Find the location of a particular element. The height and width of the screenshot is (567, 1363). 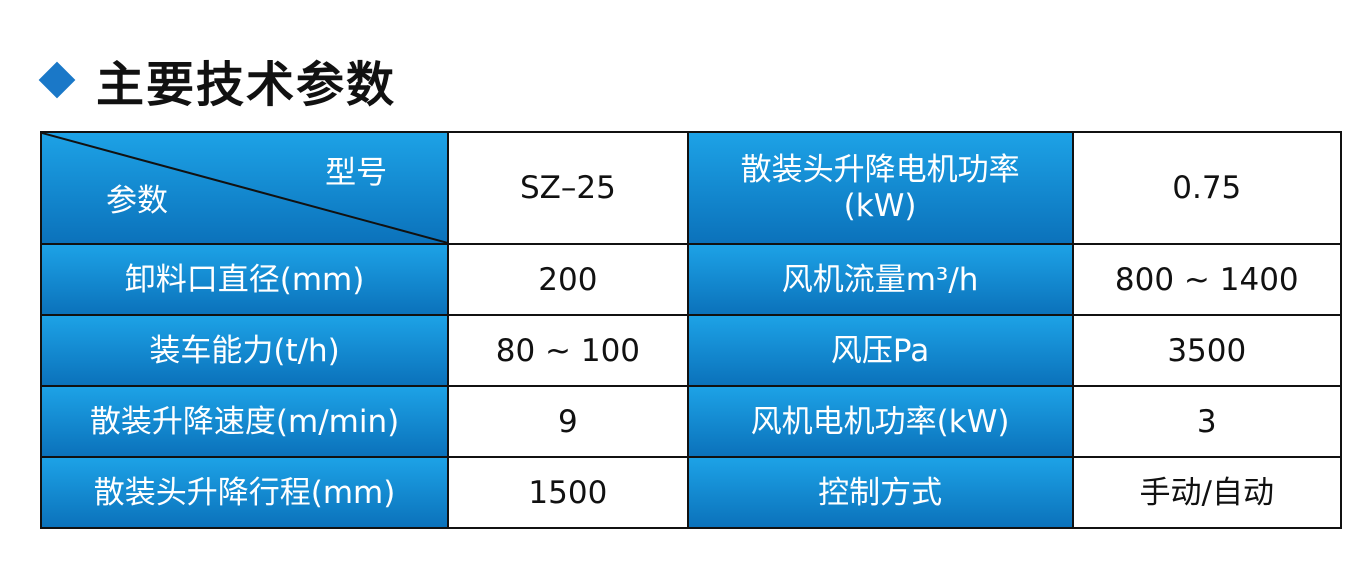

param-value: 3500 is located at coordinates (1207, 350).